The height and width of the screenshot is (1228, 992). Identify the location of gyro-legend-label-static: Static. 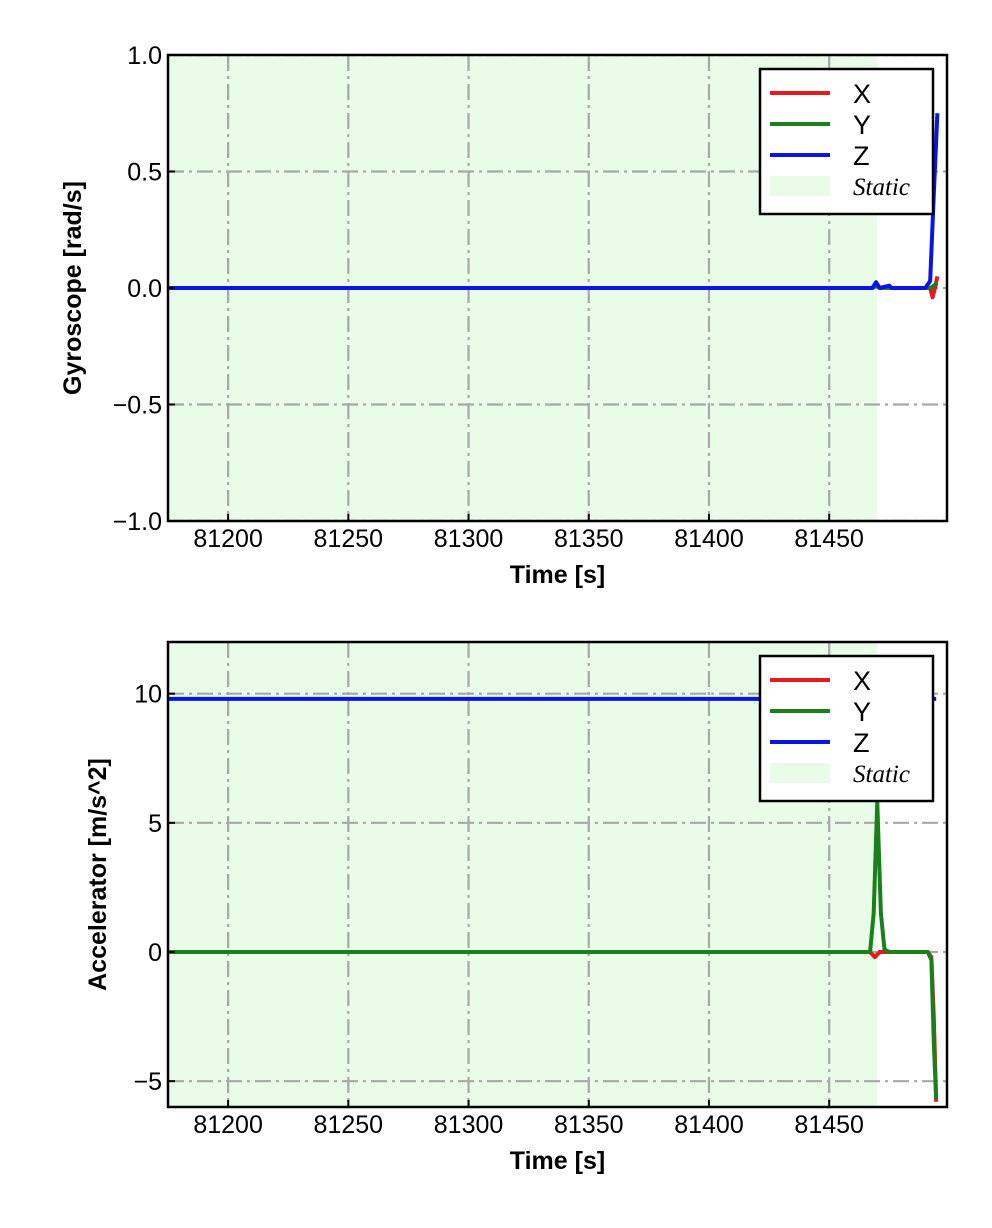
(881, 187).